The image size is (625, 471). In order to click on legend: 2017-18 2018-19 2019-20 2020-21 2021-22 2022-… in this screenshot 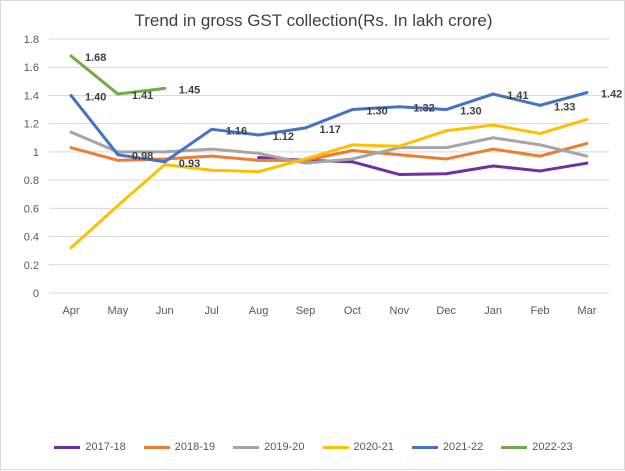, I will do `click(313, 447)`.